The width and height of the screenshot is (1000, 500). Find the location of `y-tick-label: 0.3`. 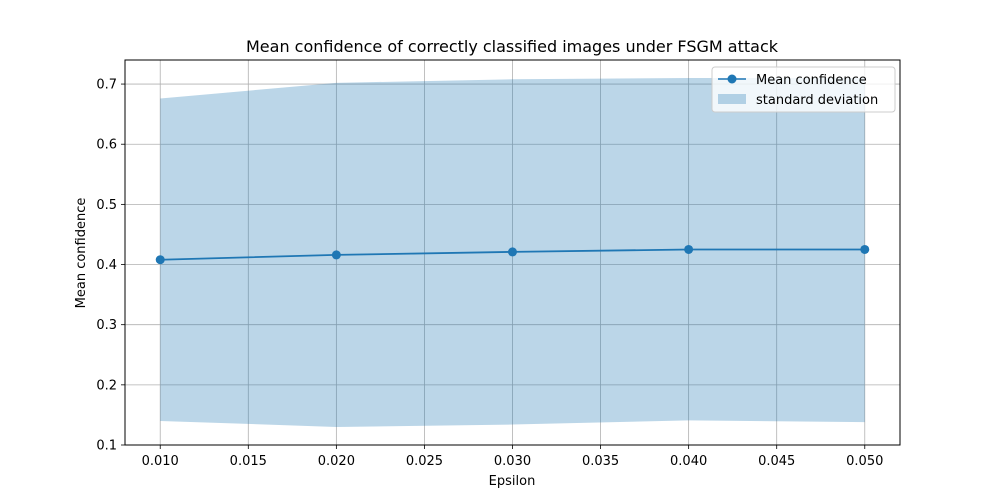

y-tick-label: 0.3 is located at coordinates (106, 325).